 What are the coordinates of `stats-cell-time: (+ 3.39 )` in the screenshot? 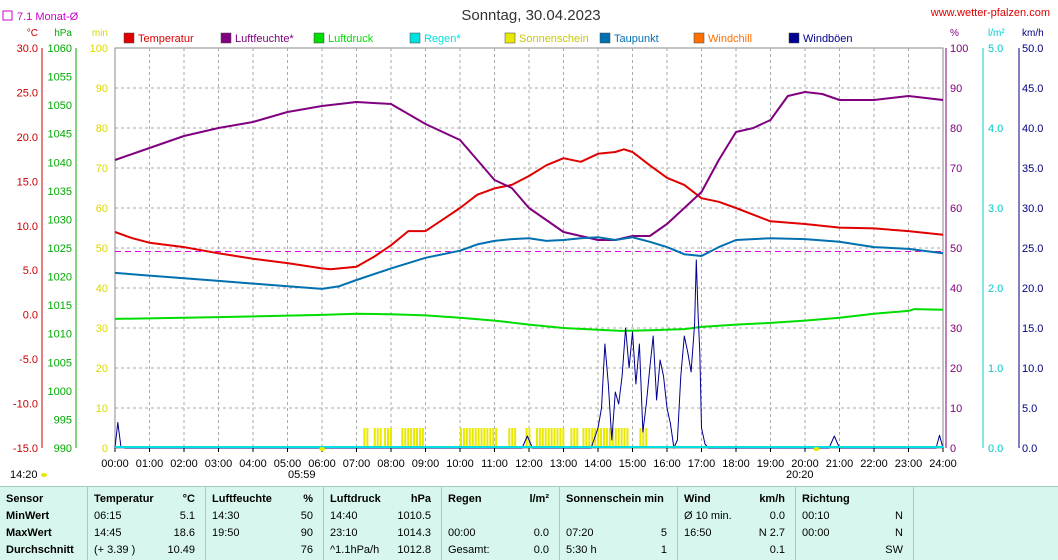 It's located at (115, 550).